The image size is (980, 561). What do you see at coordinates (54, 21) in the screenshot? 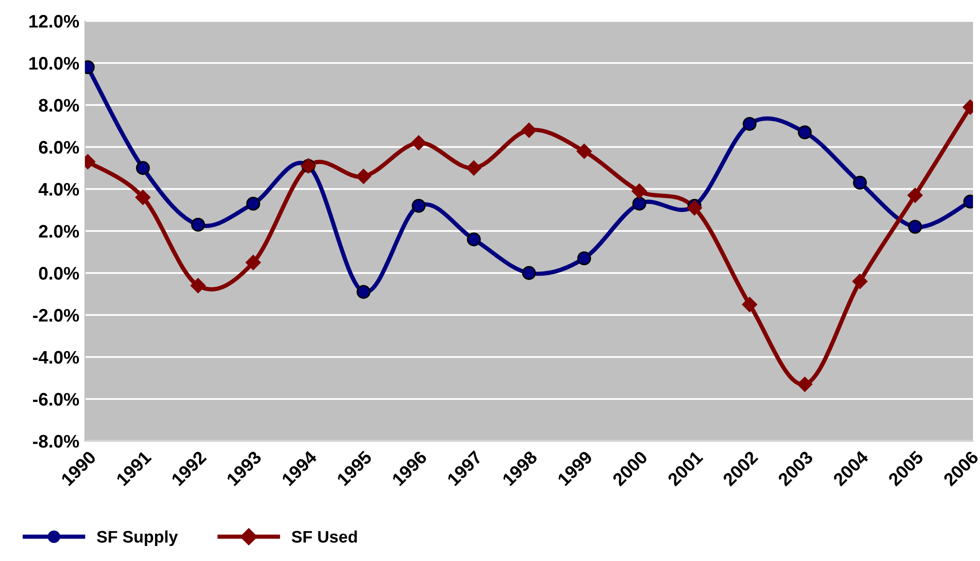
I see `y-tick-label: 12.0%` at bounding box center [54, 21].